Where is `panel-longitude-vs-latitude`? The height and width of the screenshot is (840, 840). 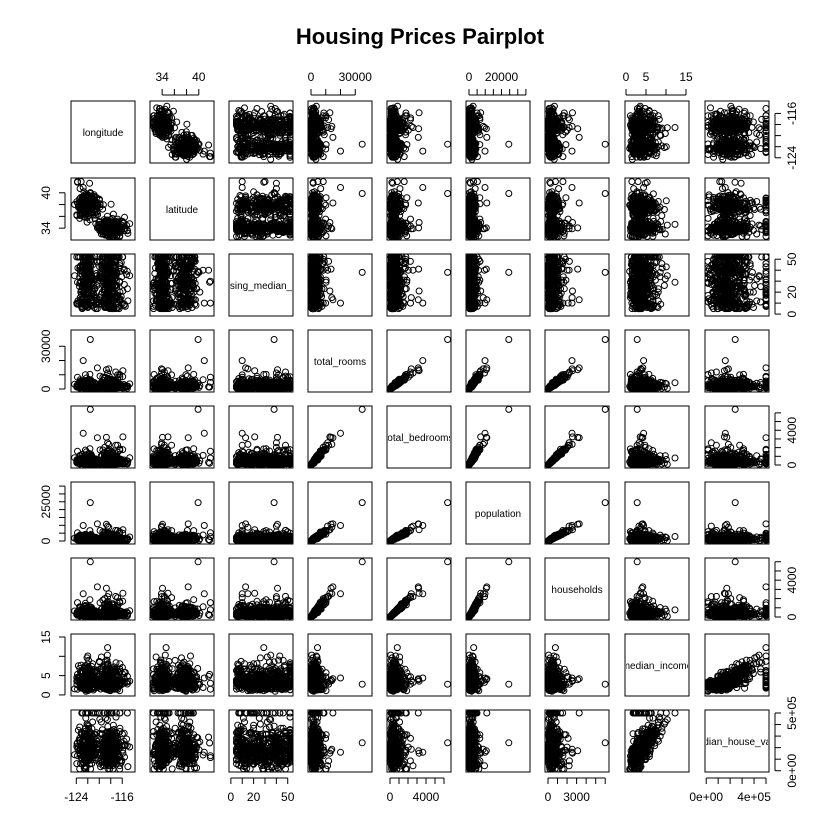
panel-longitude-vs-latitude is located at coordinates (182, 132).